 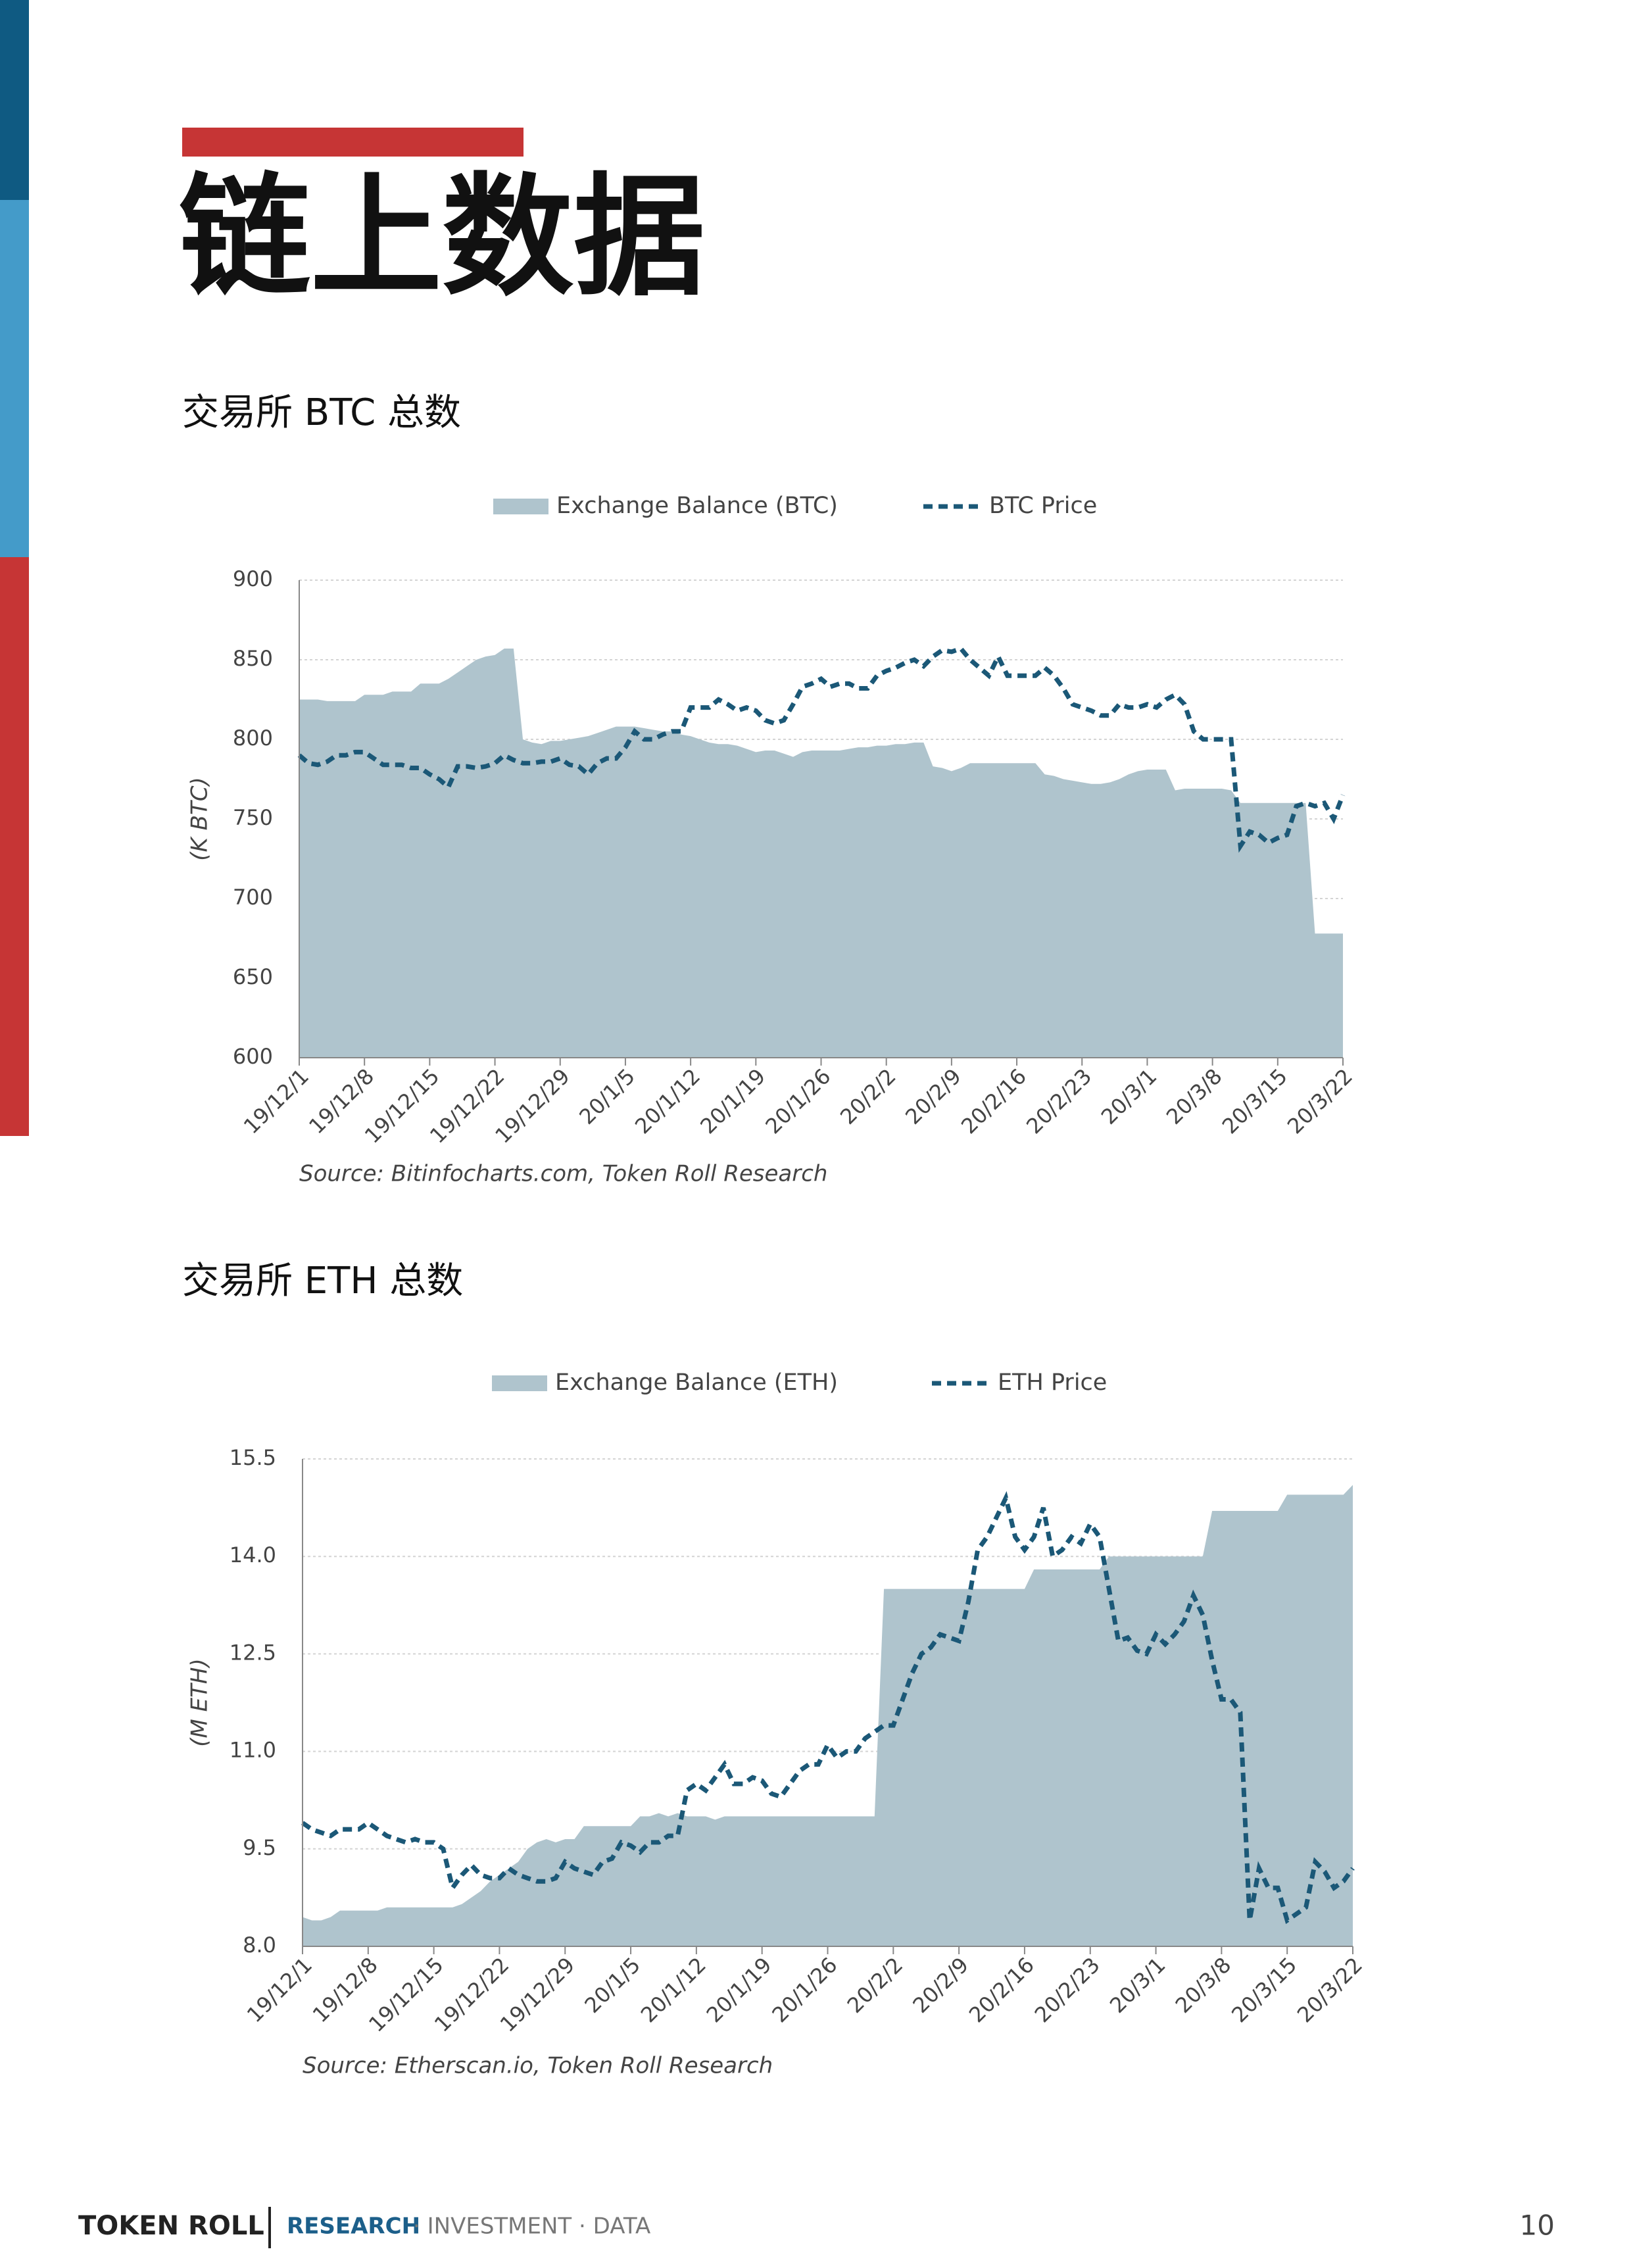 I want to click on footer-highlight: RESEARCH, so click(x=354, y=2227).